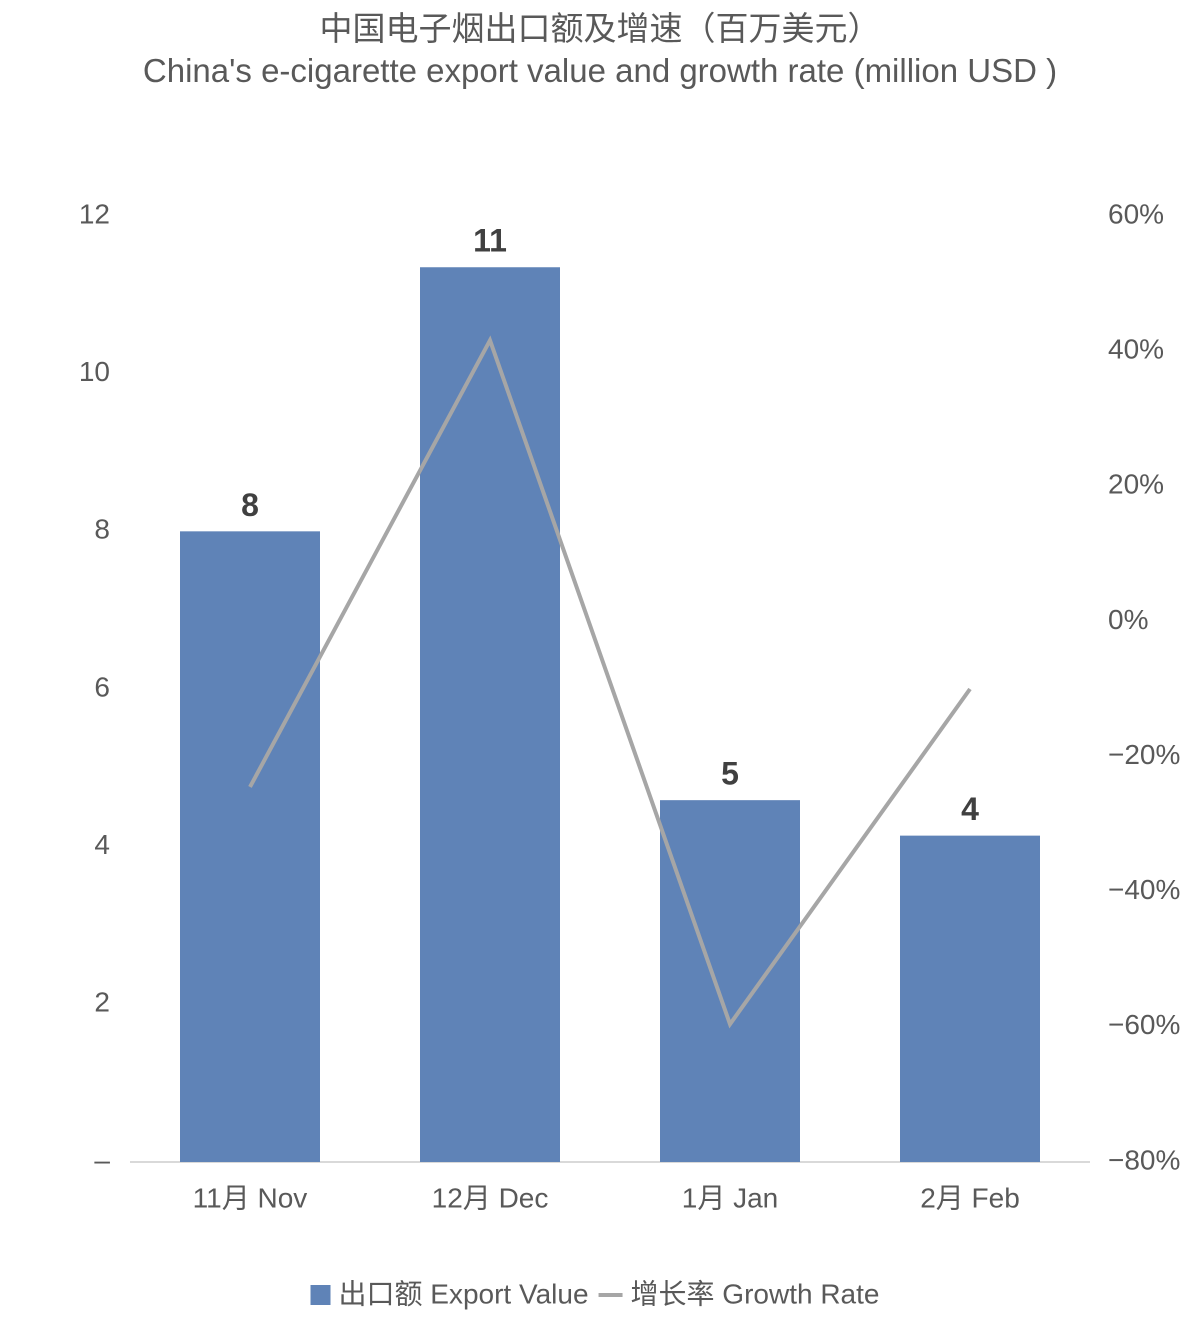  I want to click on legend-label: 增长率 Growth Rate, so click(755, 1293).